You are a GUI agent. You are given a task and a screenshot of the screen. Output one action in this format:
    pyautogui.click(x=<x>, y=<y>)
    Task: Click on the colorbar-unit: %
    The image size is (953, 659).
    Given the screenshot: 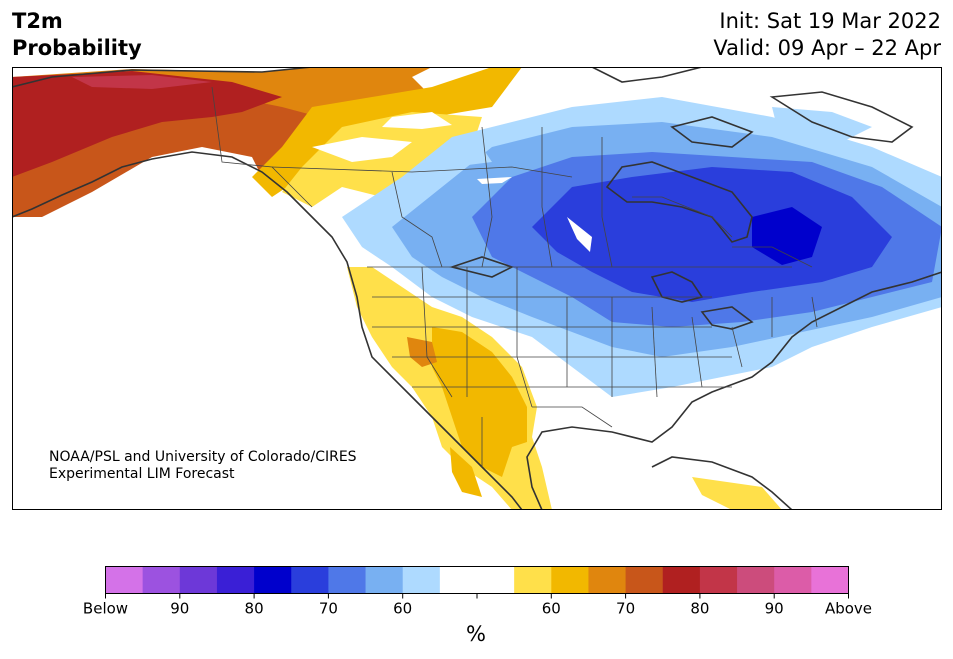 What is the action you would take?
    pyautogui.click(x=476, y=634)
    